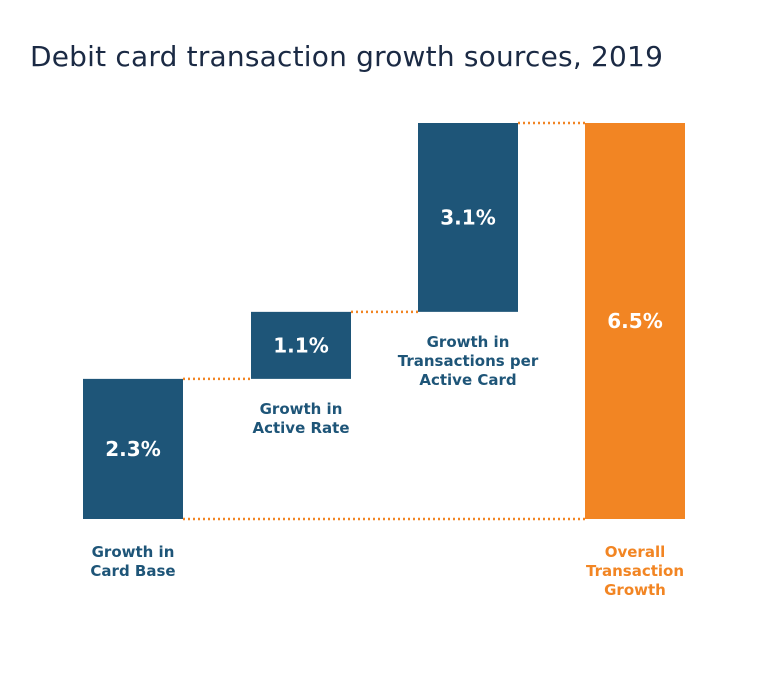 Image resolution: width=768 pixels, height=690 pixels. I want to click on category-label: Growth in Transactions per Active Card, so click(468, 361).